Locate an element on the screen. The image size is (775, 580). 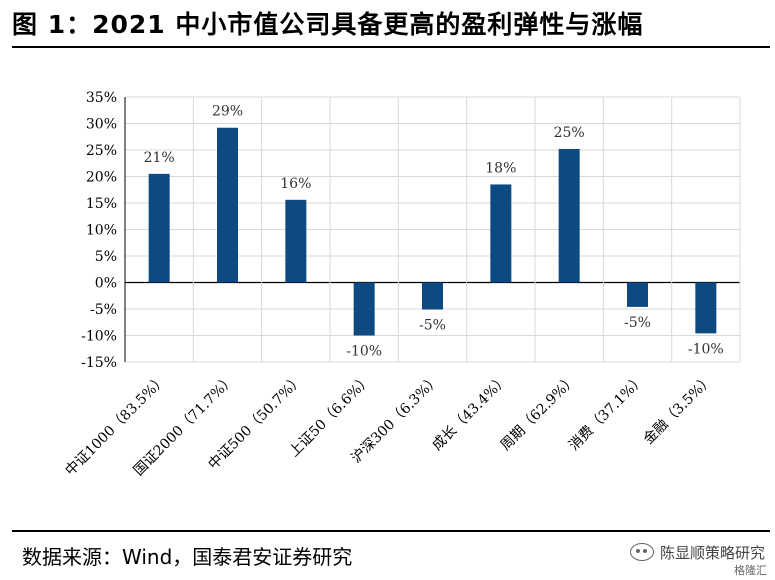
data-label: 29% is located at coordinates (227, 112).